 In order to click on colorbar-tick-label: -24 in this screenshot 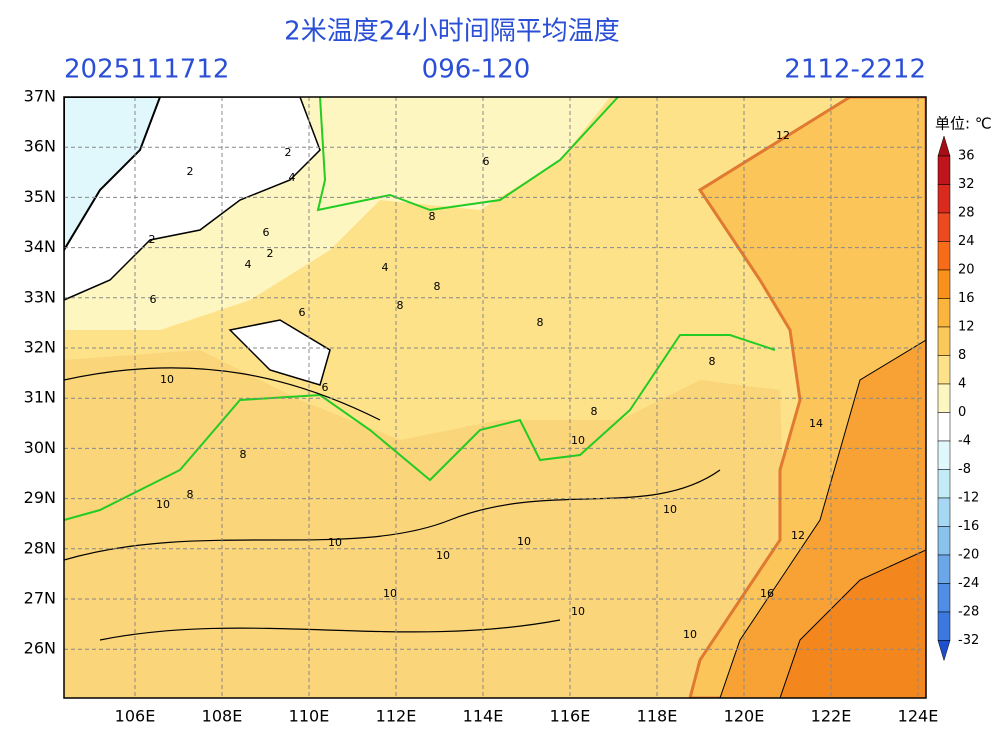, I will do `click(968, 583)`.